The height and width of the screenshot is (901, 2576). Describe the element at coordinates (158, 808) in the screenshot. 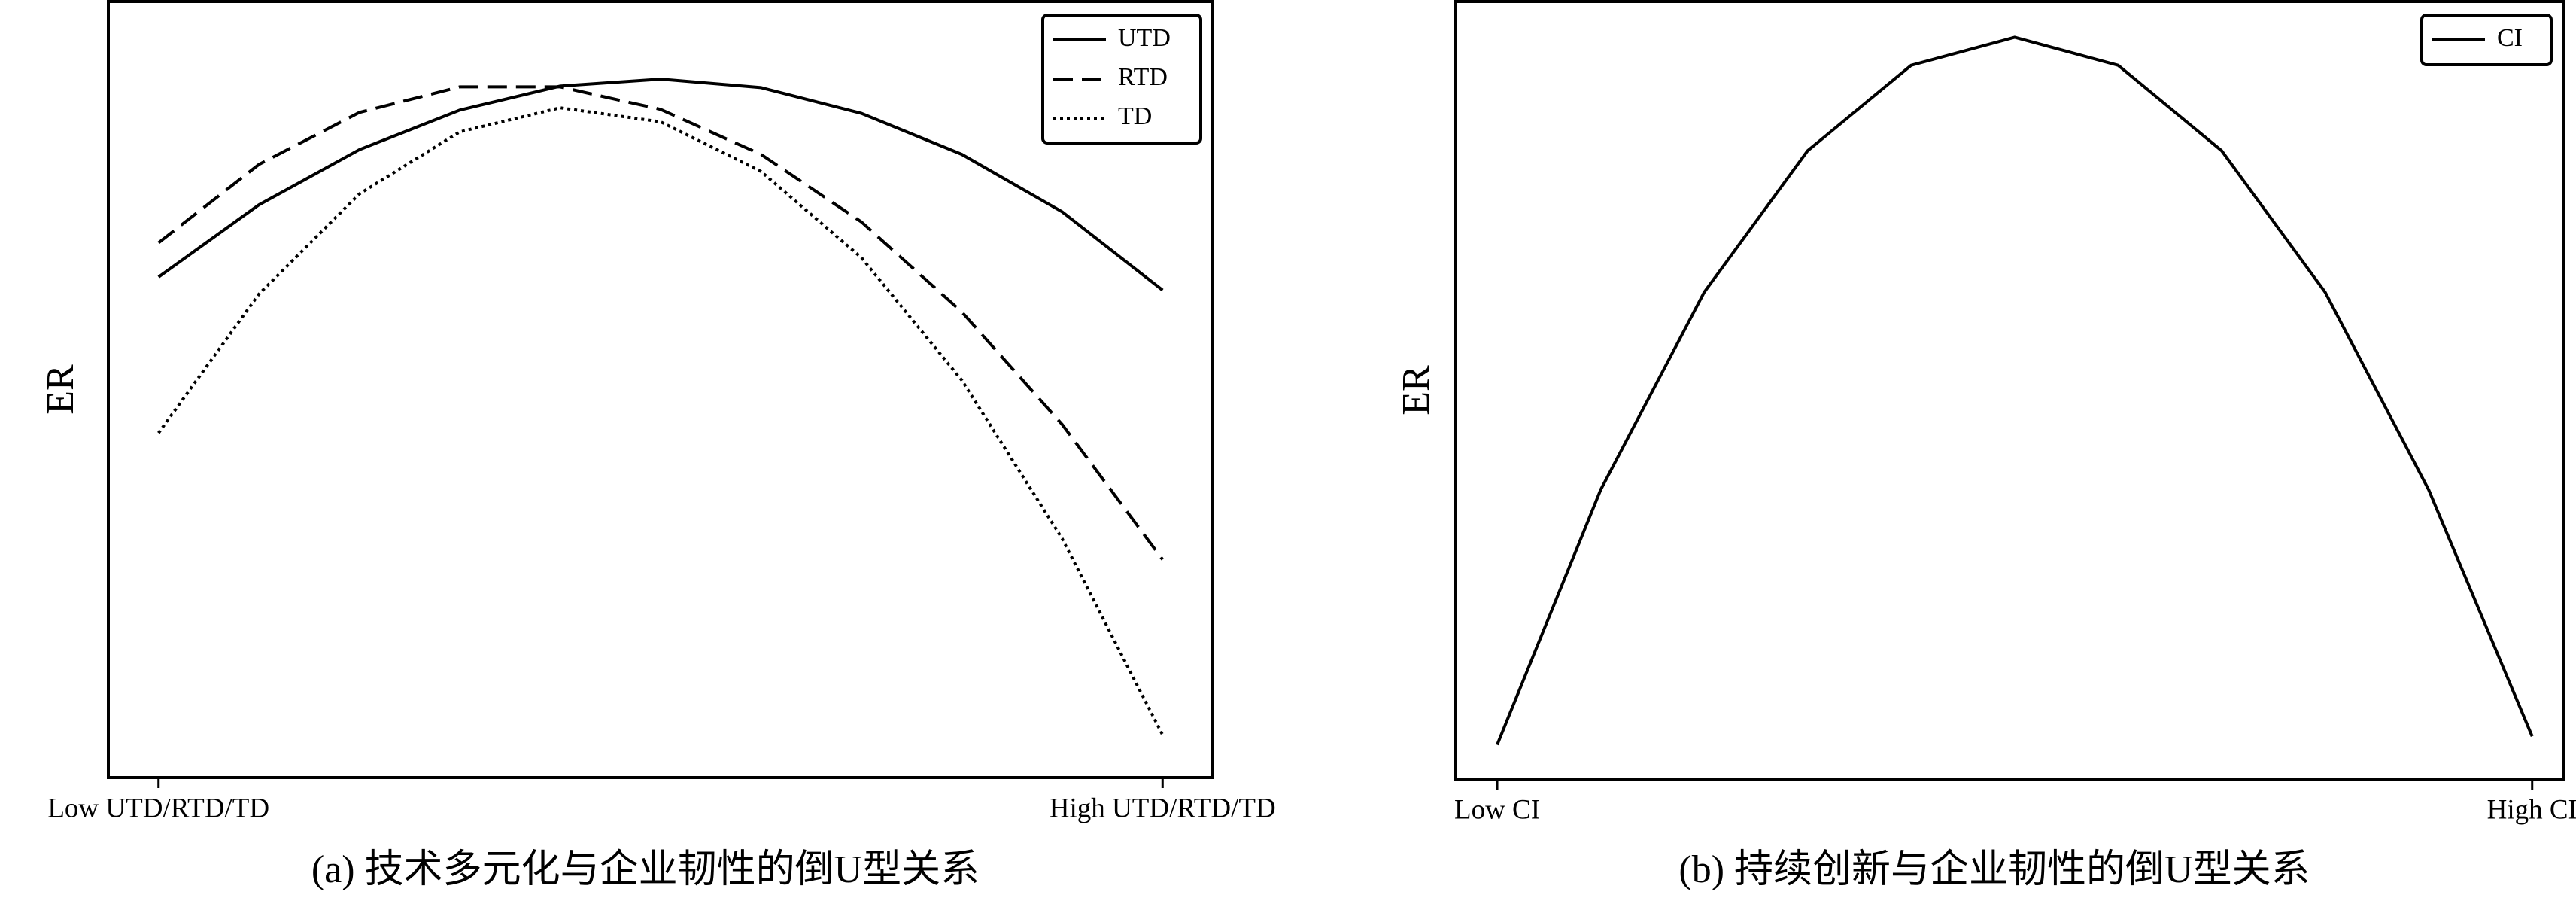

I see `x-tick-label: Low UTD/RTD/TD` at that location.